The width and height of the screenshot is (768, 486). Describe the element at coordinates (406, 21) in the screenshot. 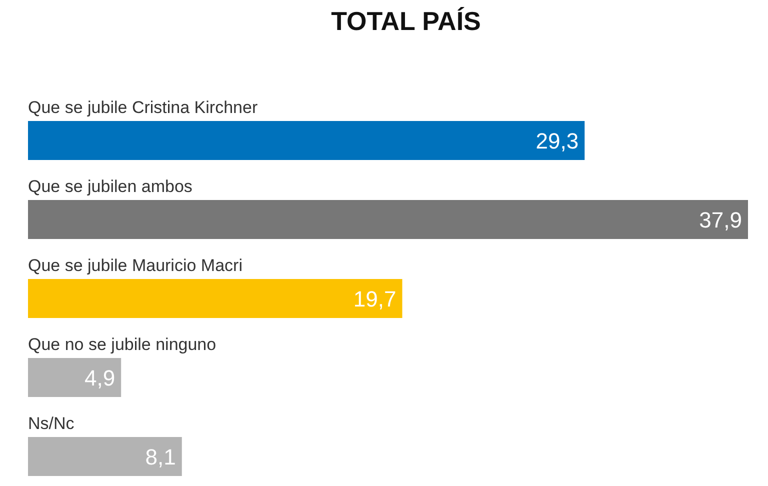

I see `chart-title: TOTAL PAÍS` at that location.